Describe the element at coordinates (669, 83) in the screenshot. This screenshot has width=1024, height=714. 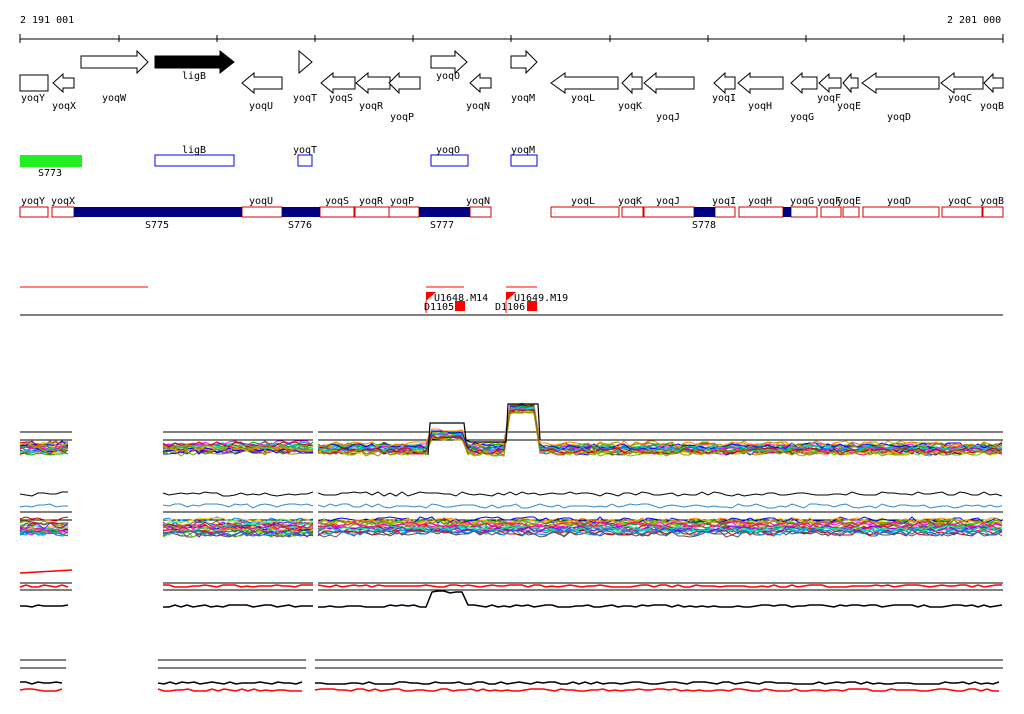
I see `gene-yoqJ` at that location.